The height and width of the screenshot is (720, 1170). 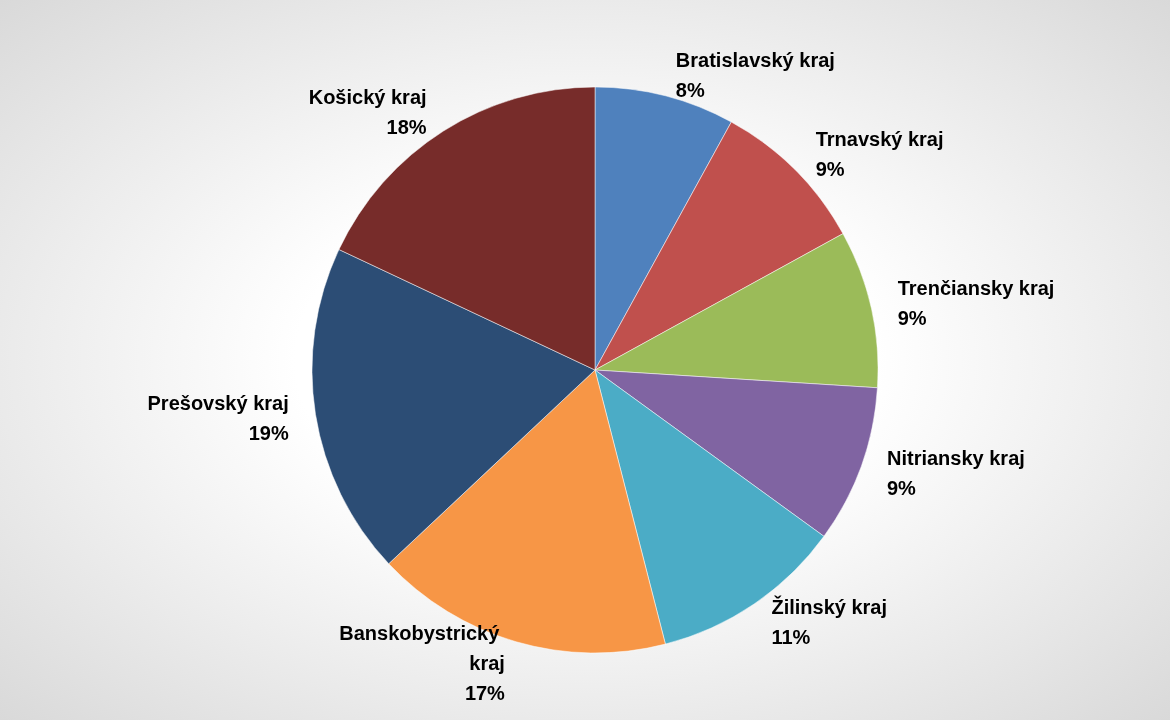 I want to click on data-label: 19%, so click(x=268, y=432).